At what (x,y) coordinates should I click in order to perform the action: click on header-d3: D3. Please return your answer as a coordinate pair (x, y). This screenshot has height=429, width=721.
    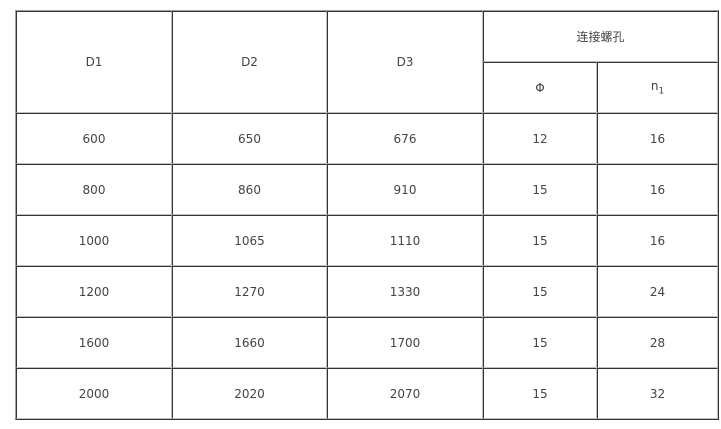
    Looking at the image, I should click on (405, 62).